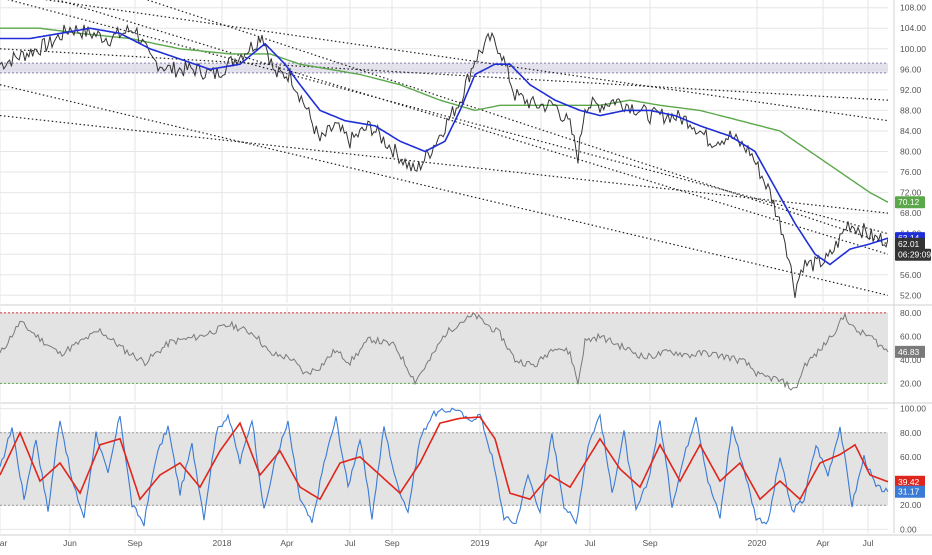 The width and height of the screenshot is (932, 555). I want to click on price-tag-label: 62.01, so click(909, 244).